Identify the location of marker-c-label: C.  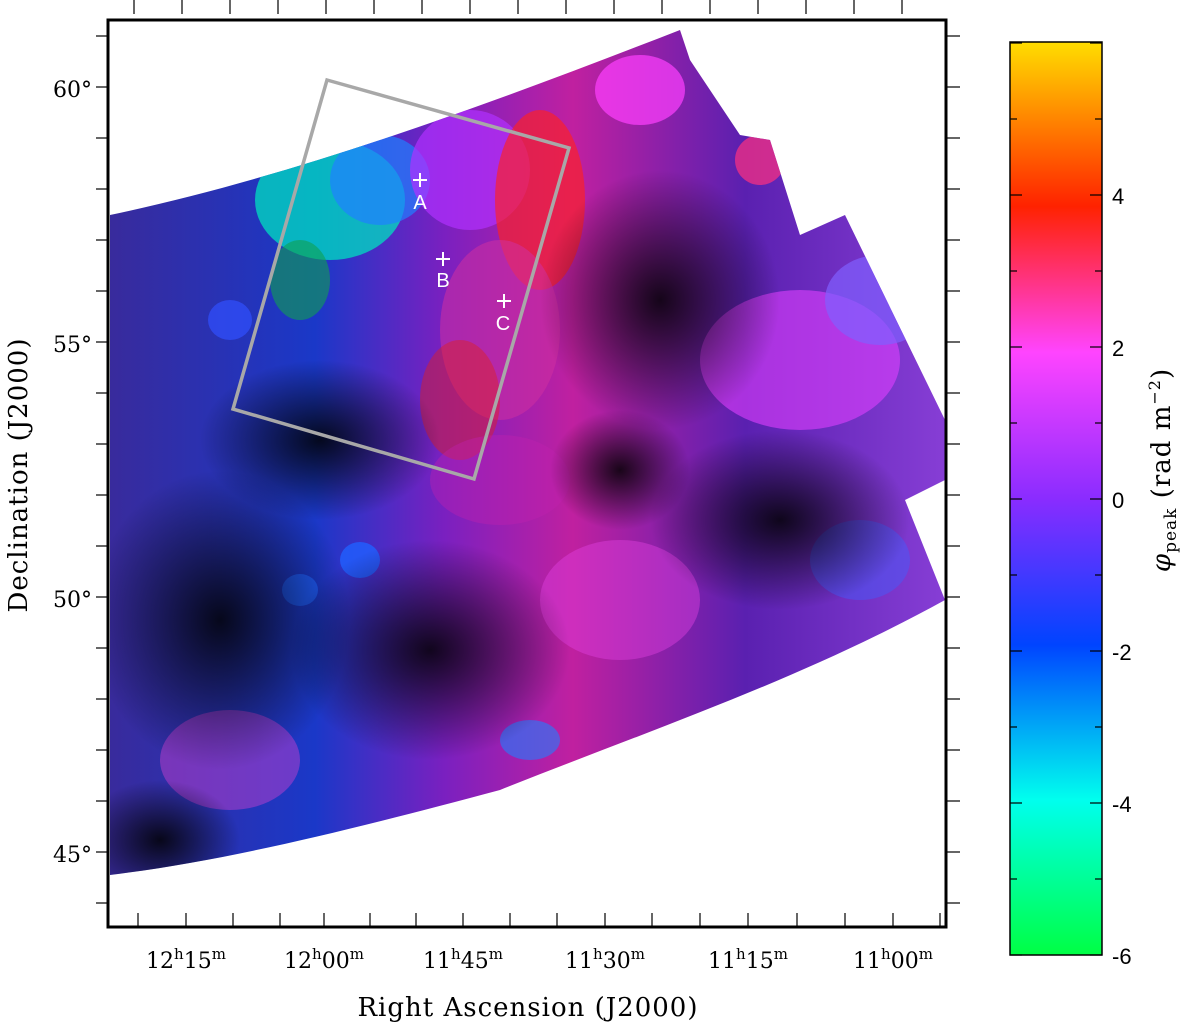
(503, 324).